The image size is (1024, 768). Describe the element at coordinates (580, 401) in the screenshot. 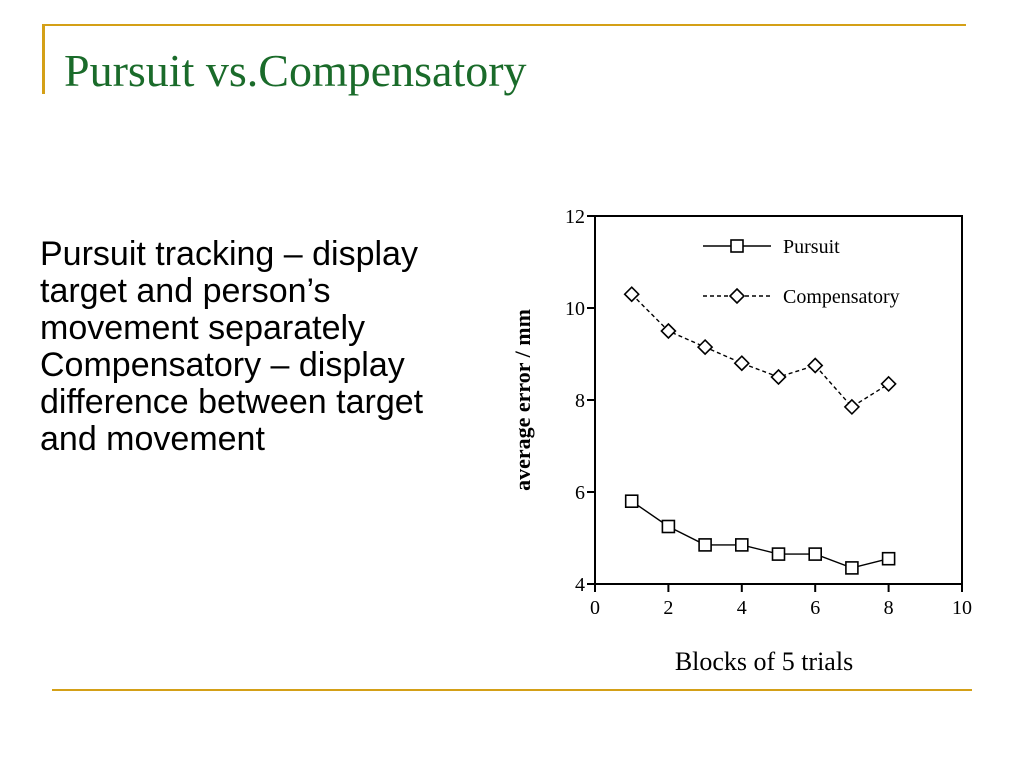

I see `y-tick-label: 8` at that location.